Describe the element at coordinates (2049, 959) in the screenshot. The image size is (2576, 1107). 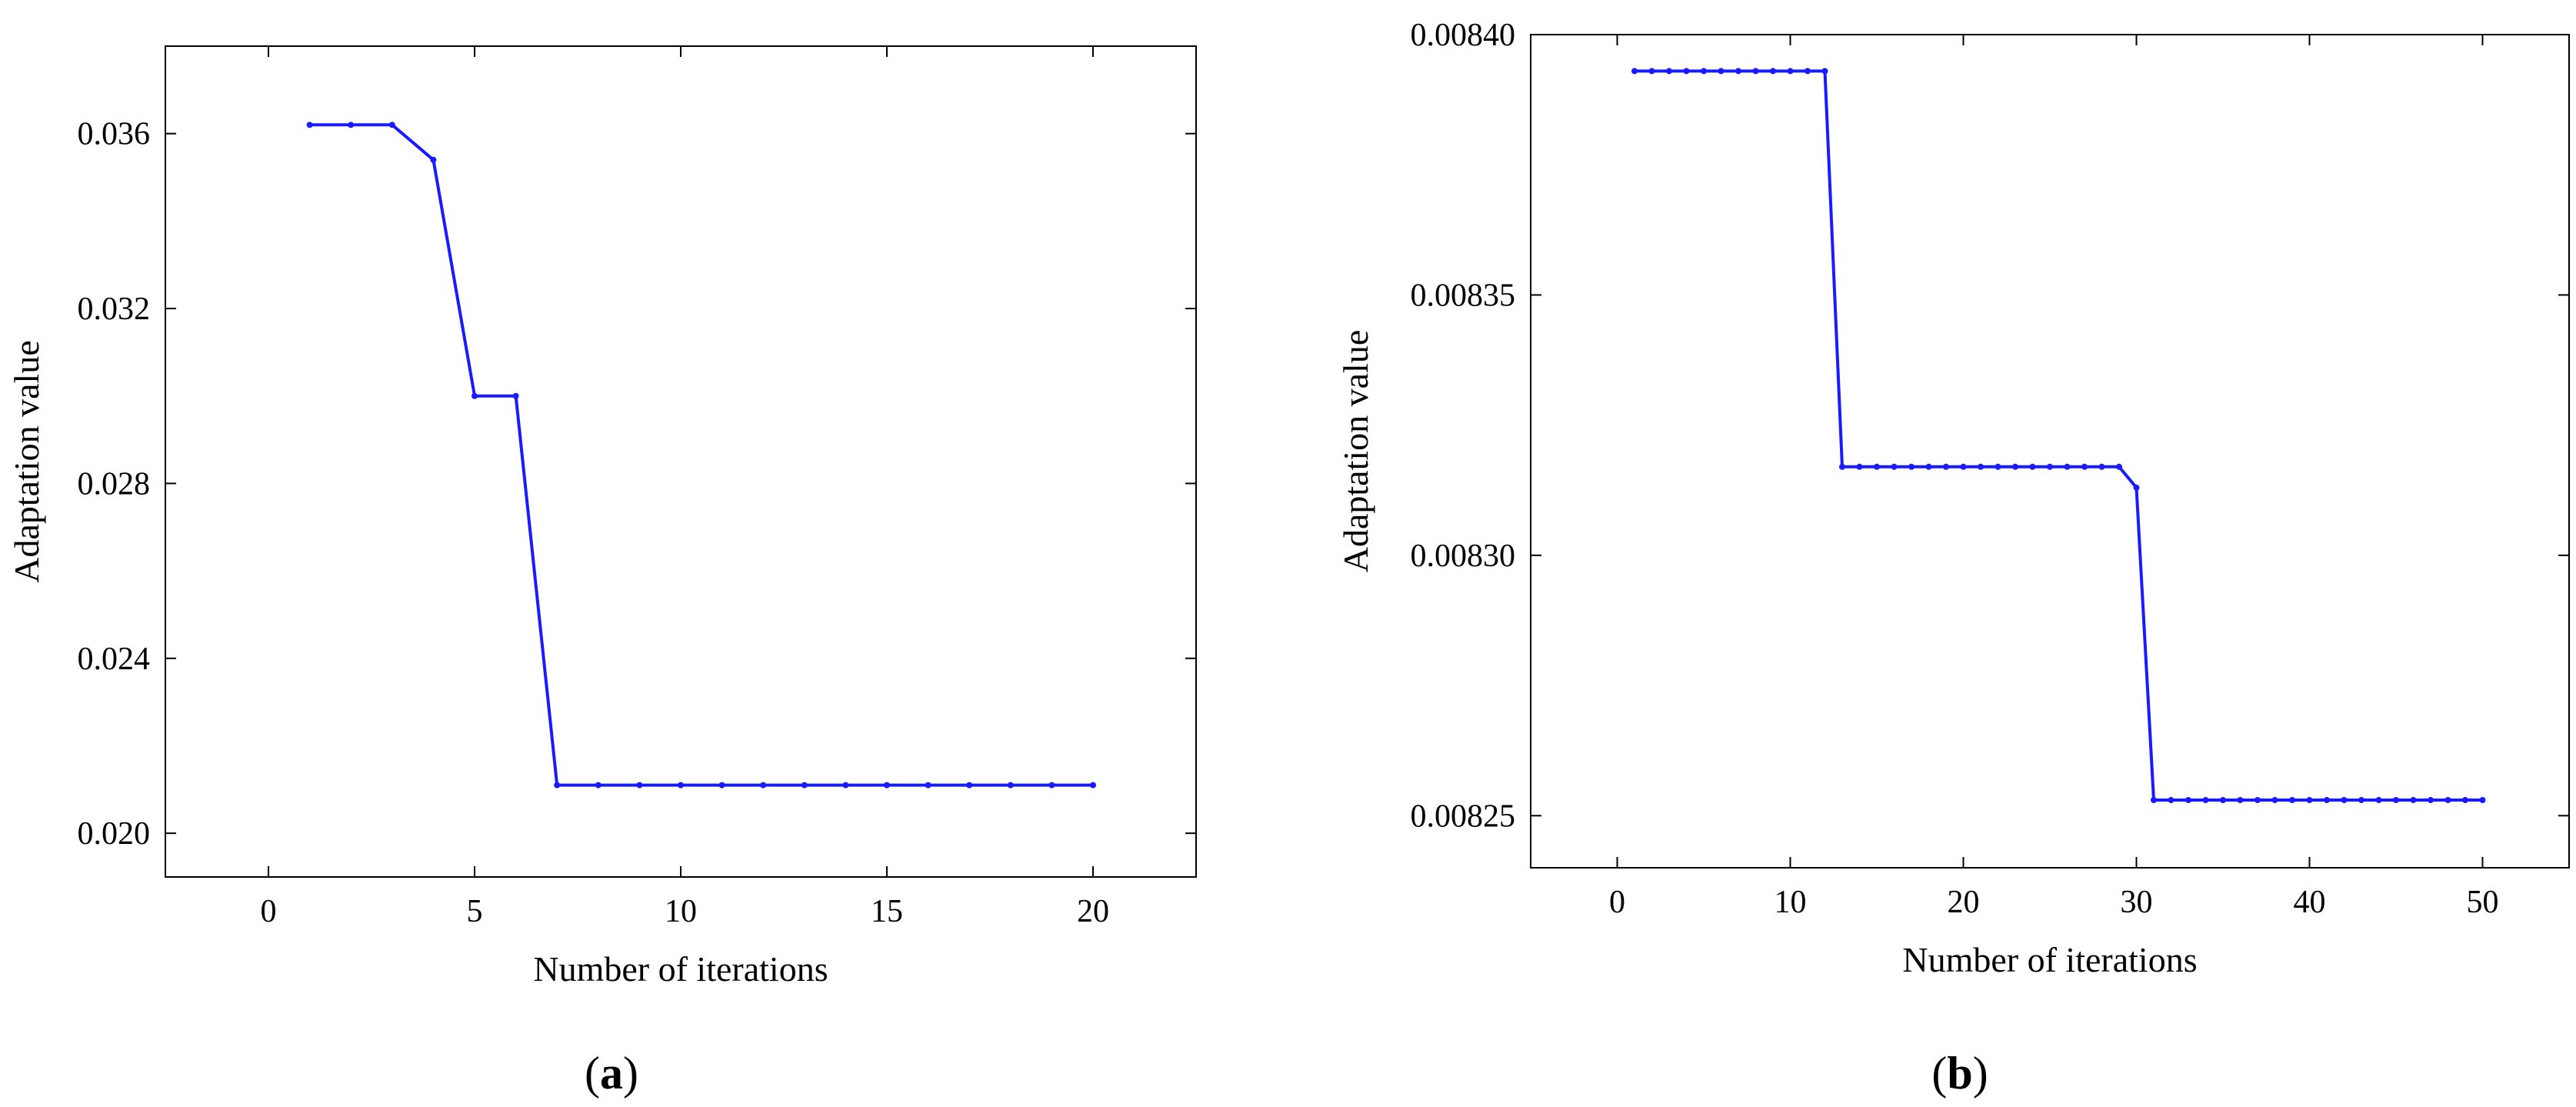
I see `x-axis-label: Number of iterations` at that location.